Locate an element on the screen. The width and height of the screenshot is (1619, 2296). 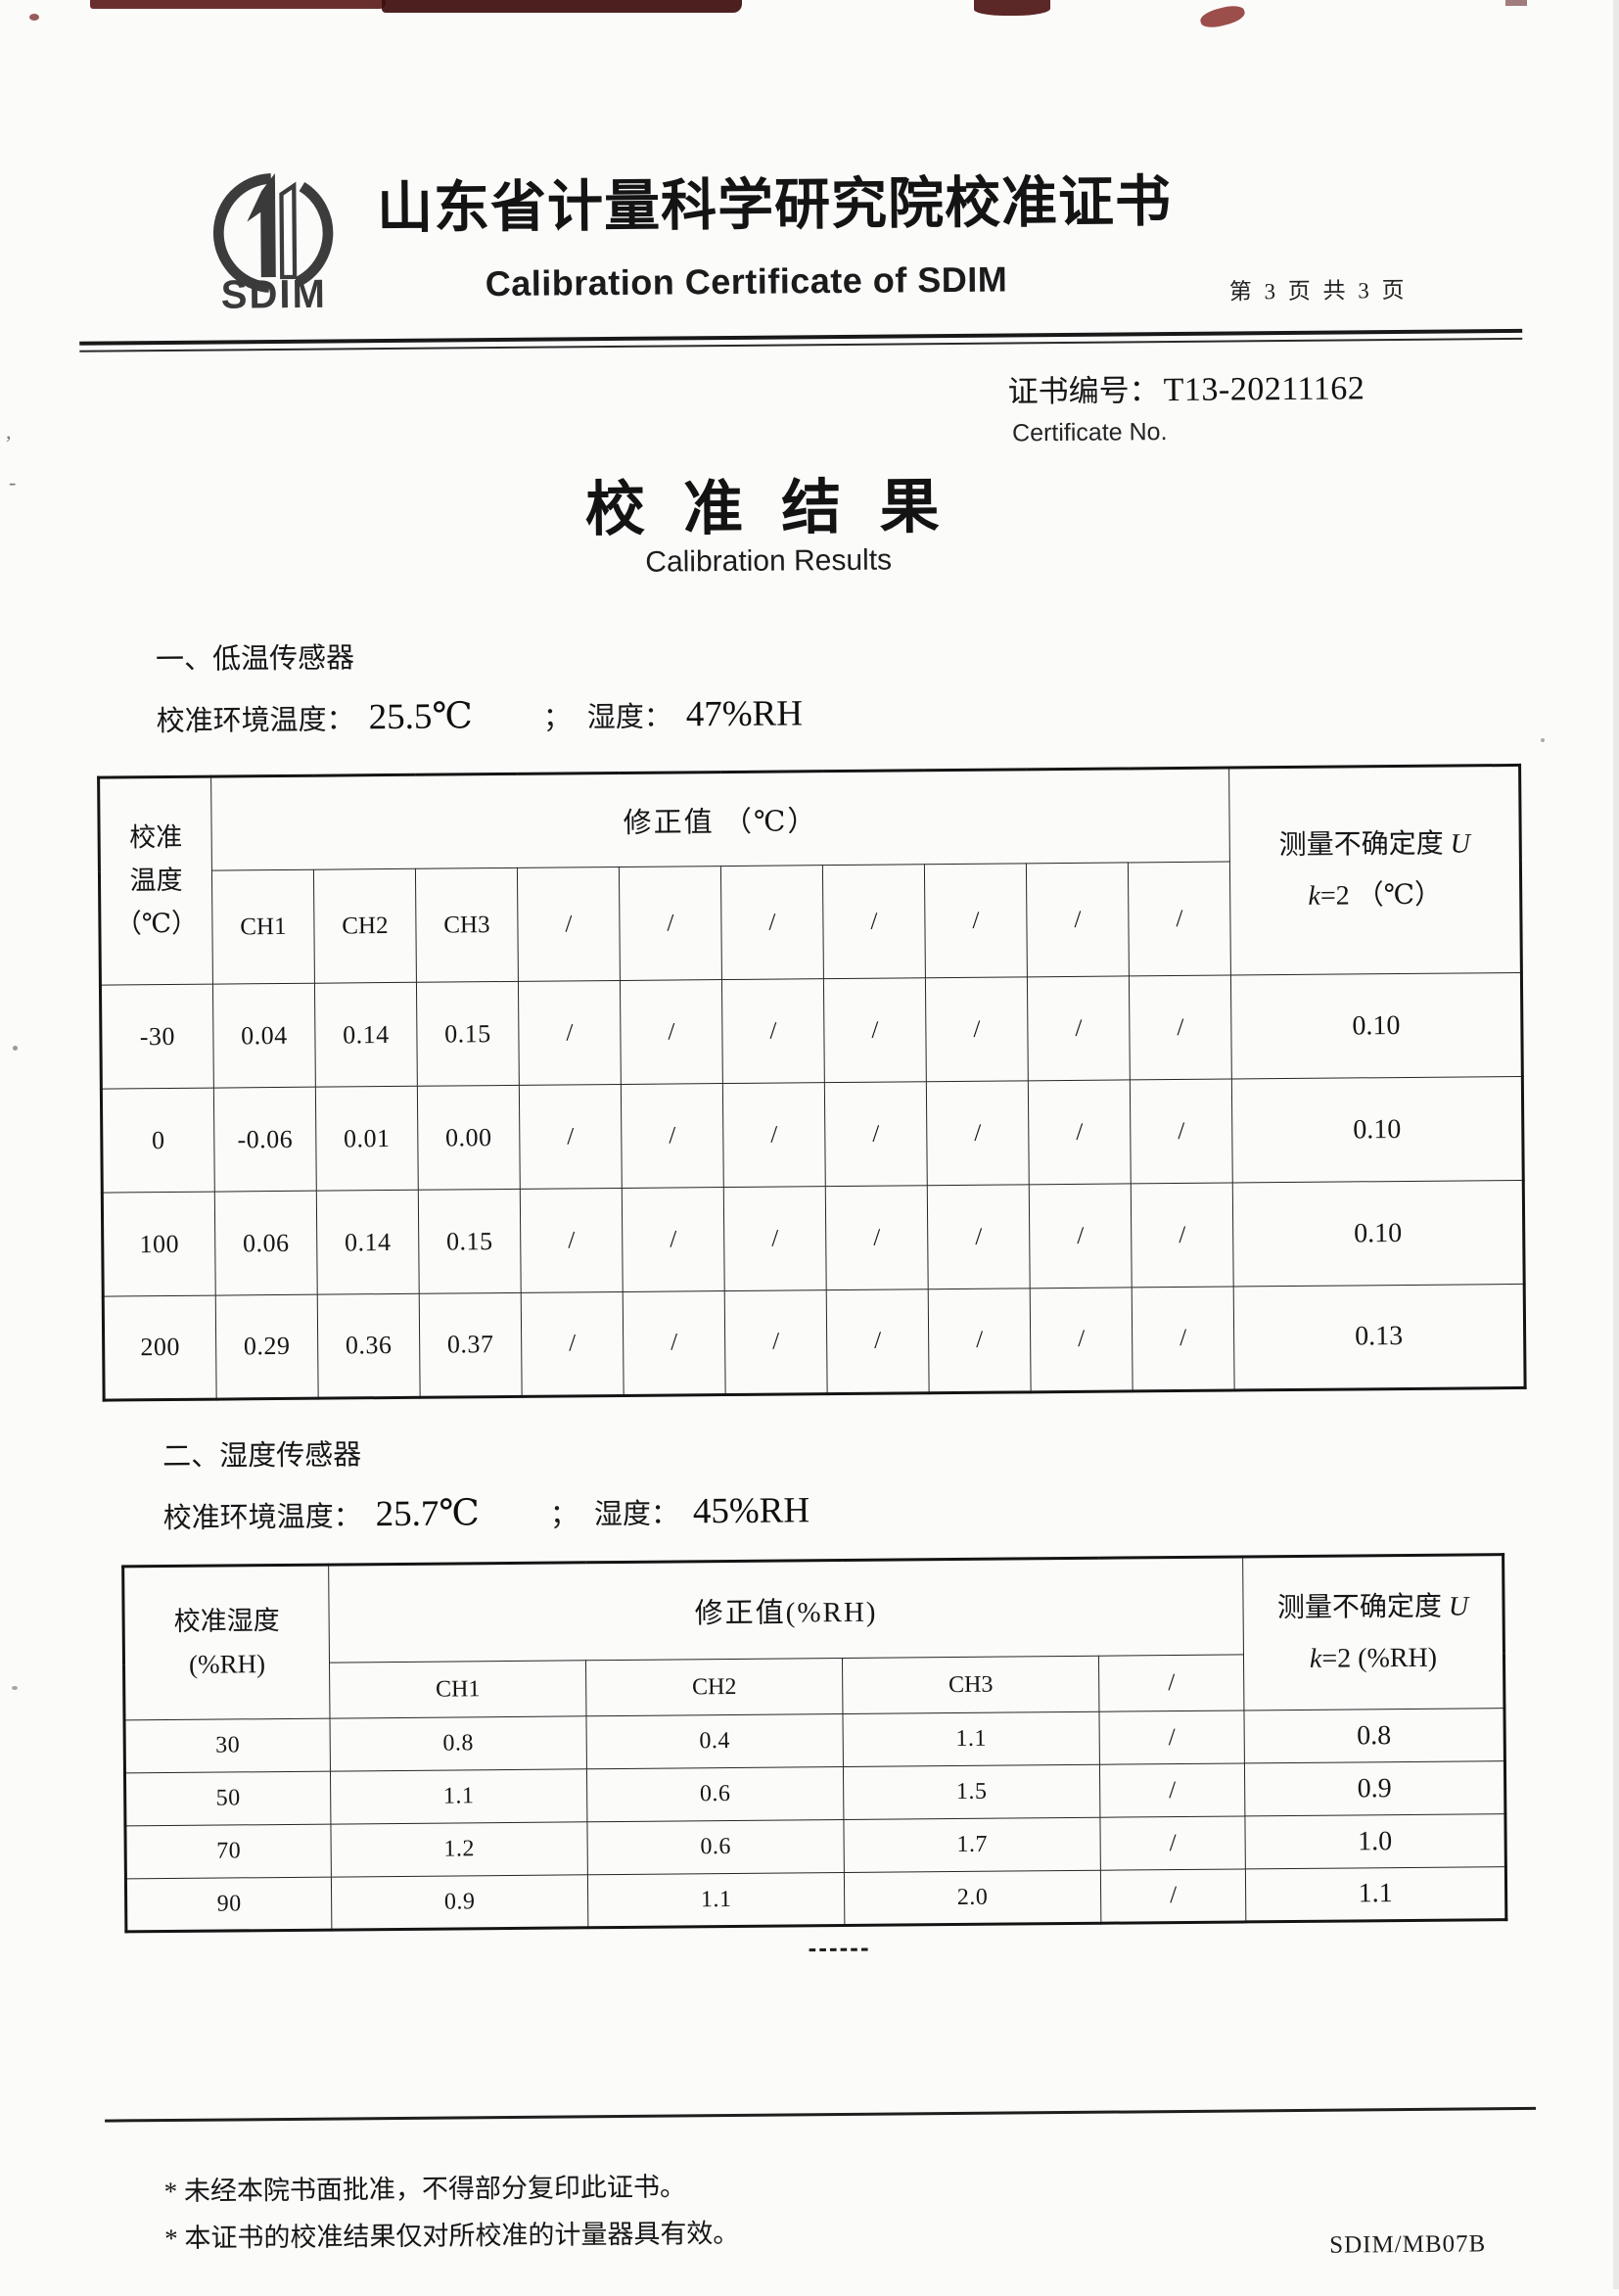
logo-text: SDIM is located at coordinates (274, 294).